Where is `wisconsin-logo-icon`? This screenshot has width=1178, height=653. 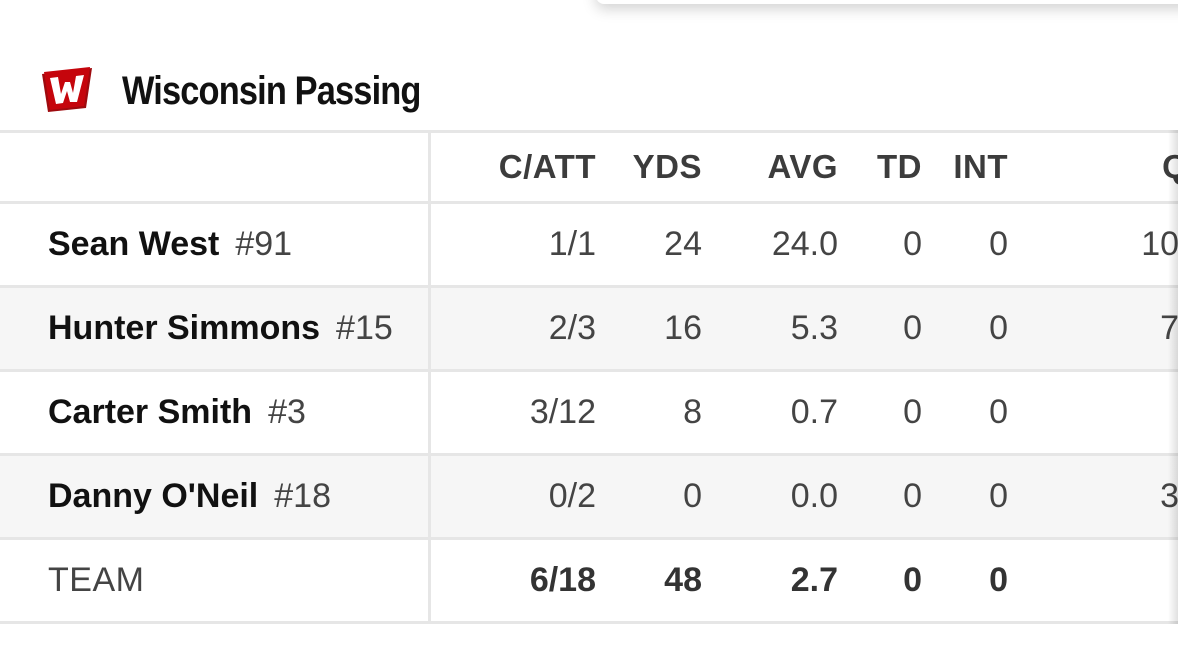
wisconsin-logo-icon is located at coordinates (67, 90).